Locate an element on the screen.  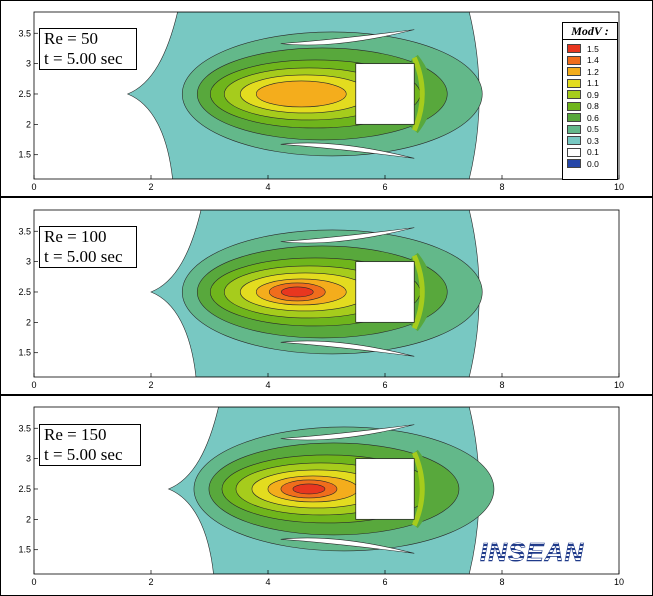
legend-label: 0.0 is located at coordinates (593, 163).